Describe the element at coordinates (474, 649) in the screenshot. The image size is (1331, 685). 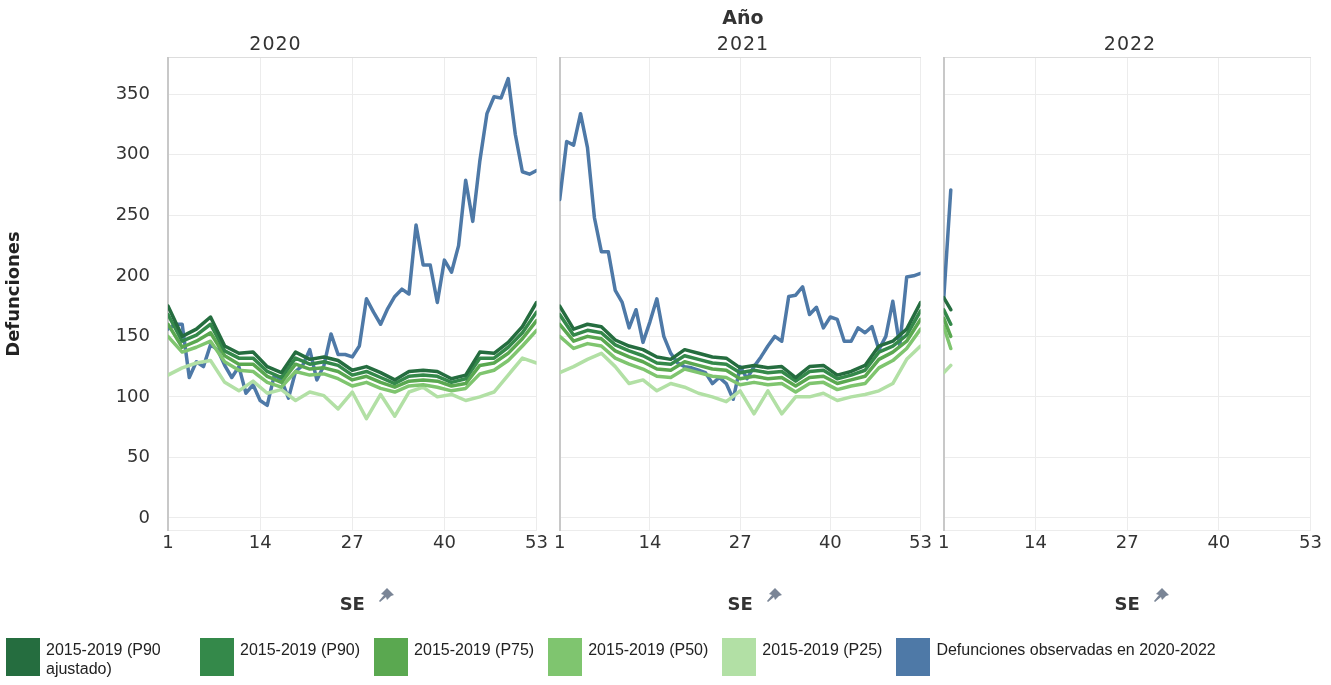
I see `legend-label: 2015-2019 (P75)` at that location.